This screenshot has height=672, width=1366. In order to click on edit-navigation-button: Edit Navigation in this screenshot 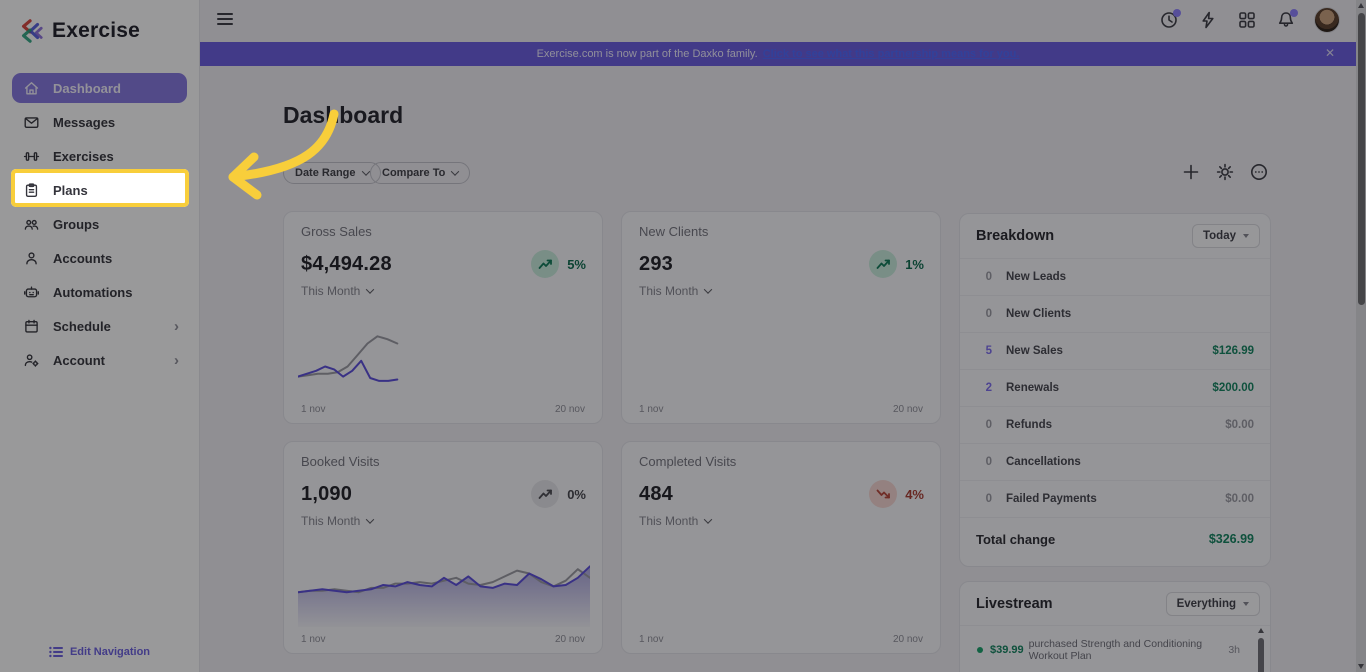, I will do `click(99, 652)`.